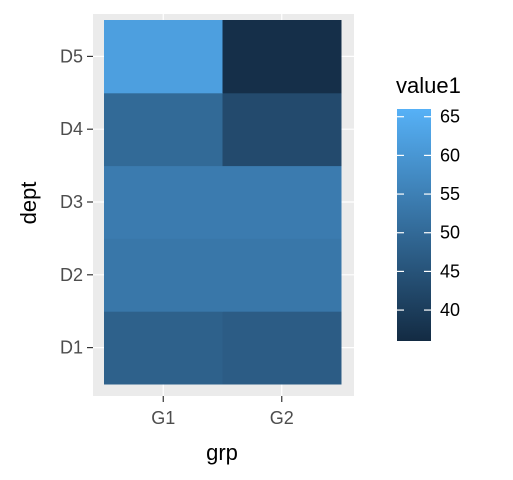 Image resolution: width=513 pixels, height=480 pixels. Describe the element at coordinates (163, 418) in the screenshot. I see `x-tick-label: G1` at that location.